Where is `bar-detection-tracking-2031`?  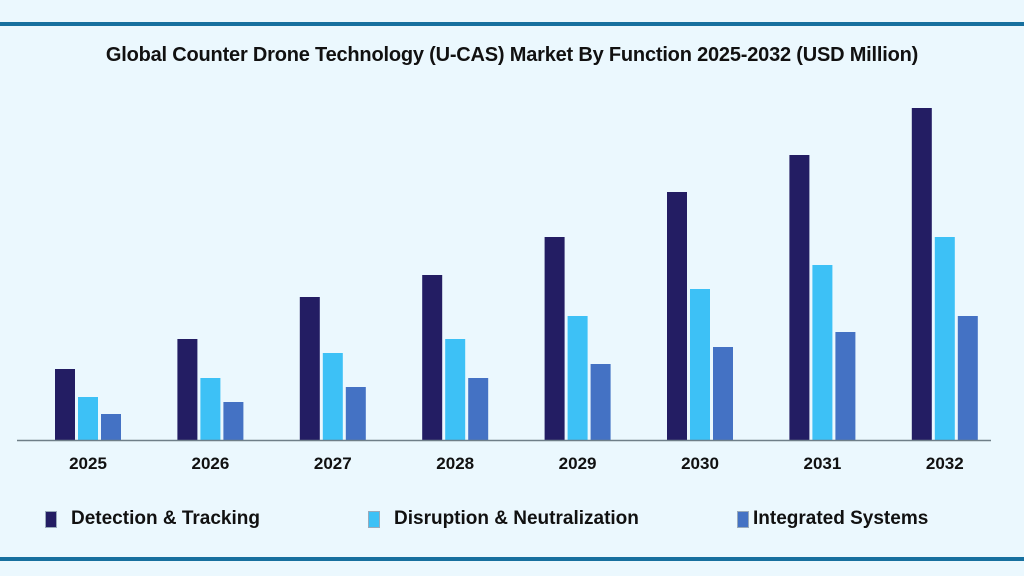 bar-detection-tracking-2031 is located at coordinates (799, 297).